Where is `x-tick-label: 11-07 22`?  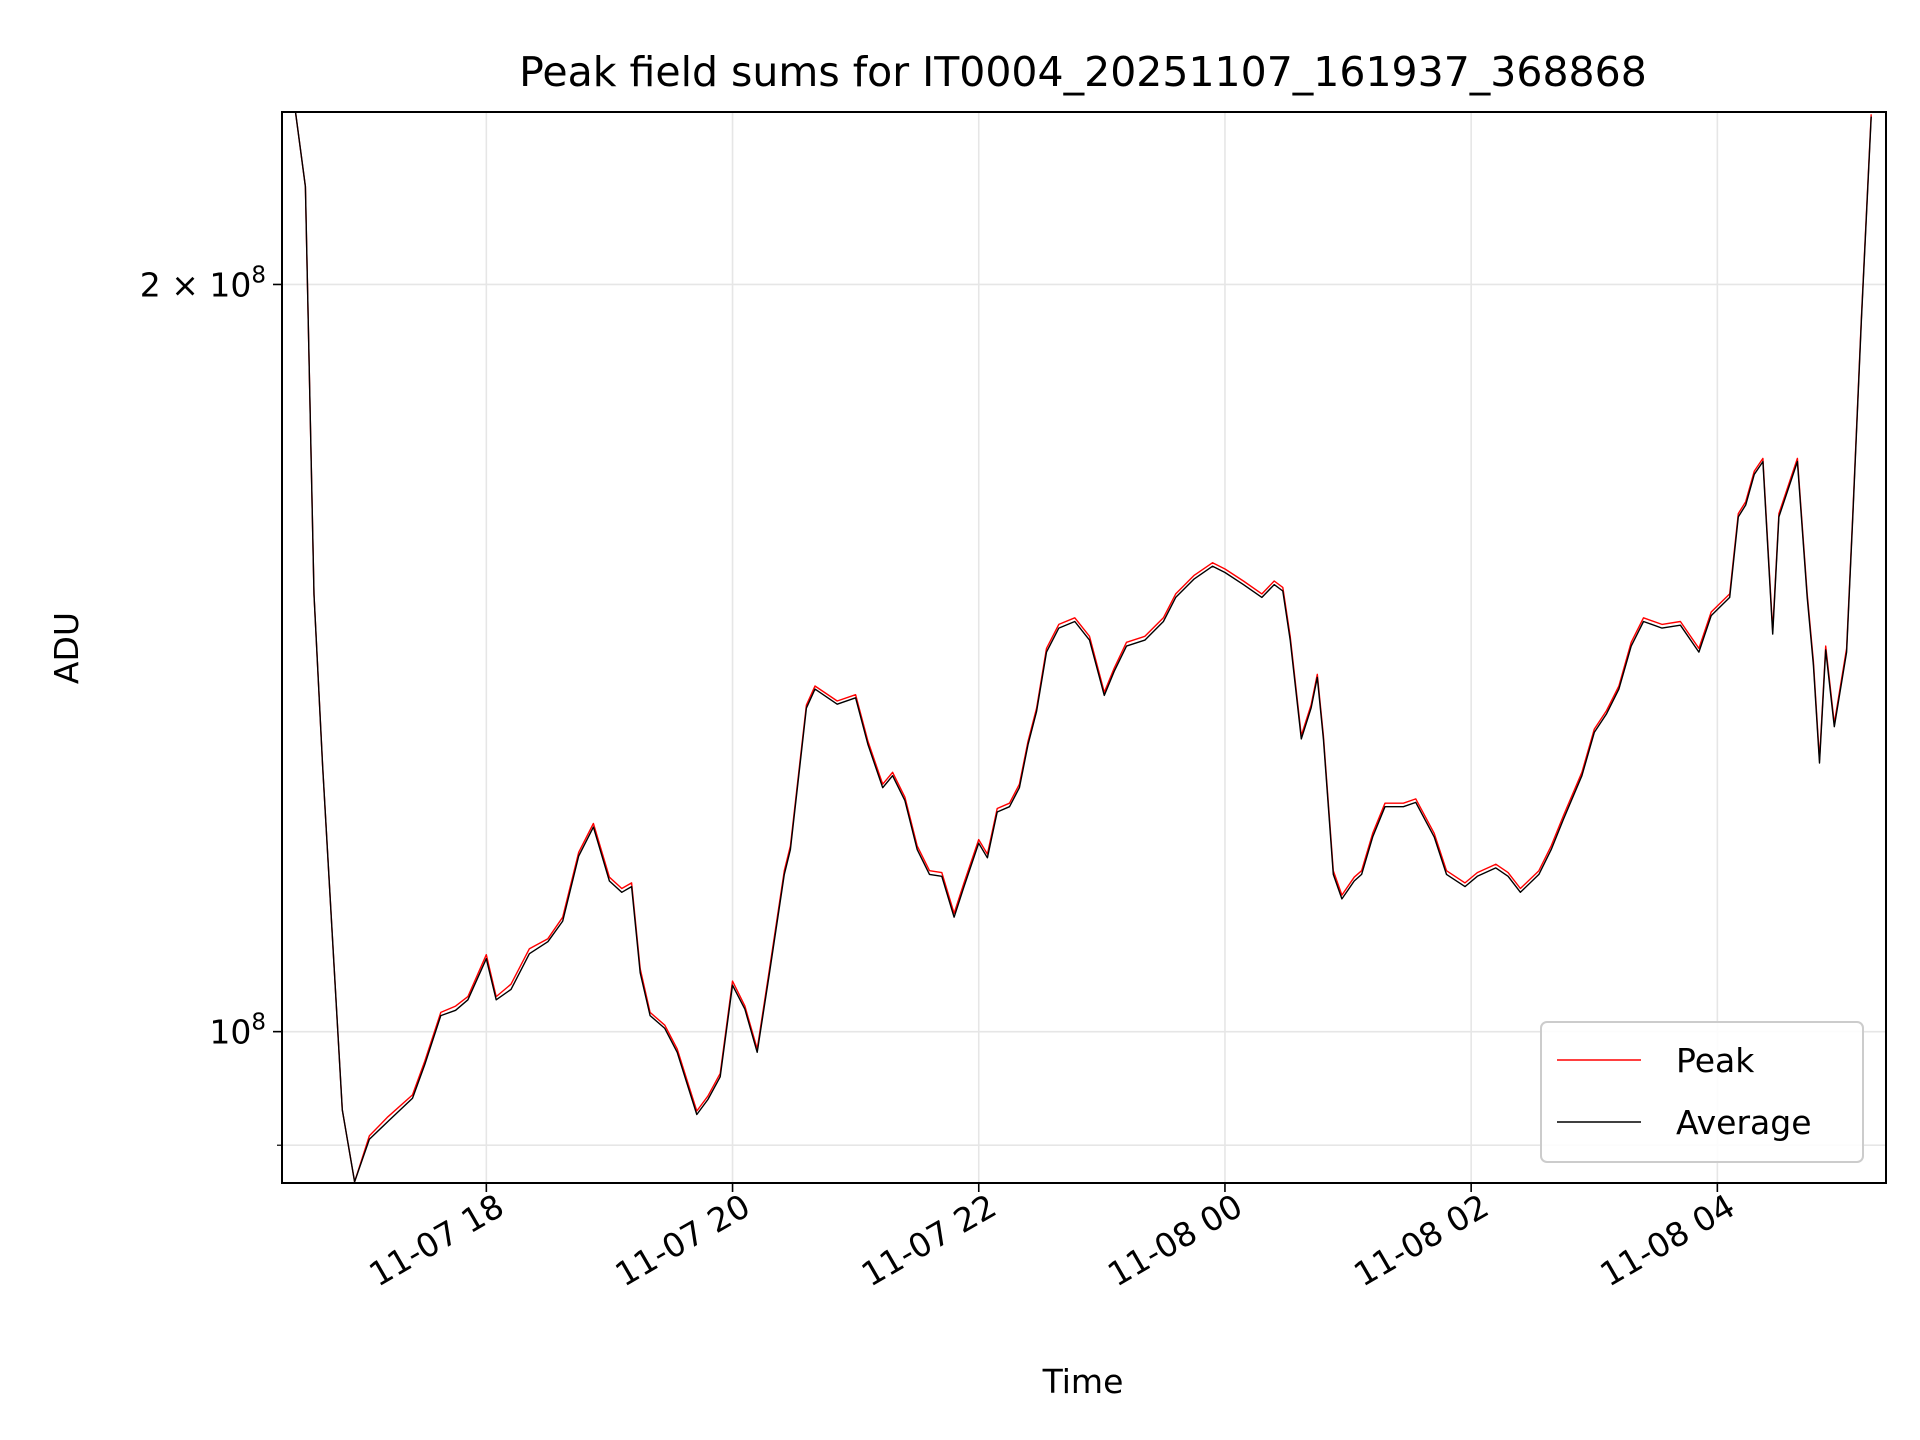 x-tick-label: 11-07 22 is located at coordinates (929, 1240).